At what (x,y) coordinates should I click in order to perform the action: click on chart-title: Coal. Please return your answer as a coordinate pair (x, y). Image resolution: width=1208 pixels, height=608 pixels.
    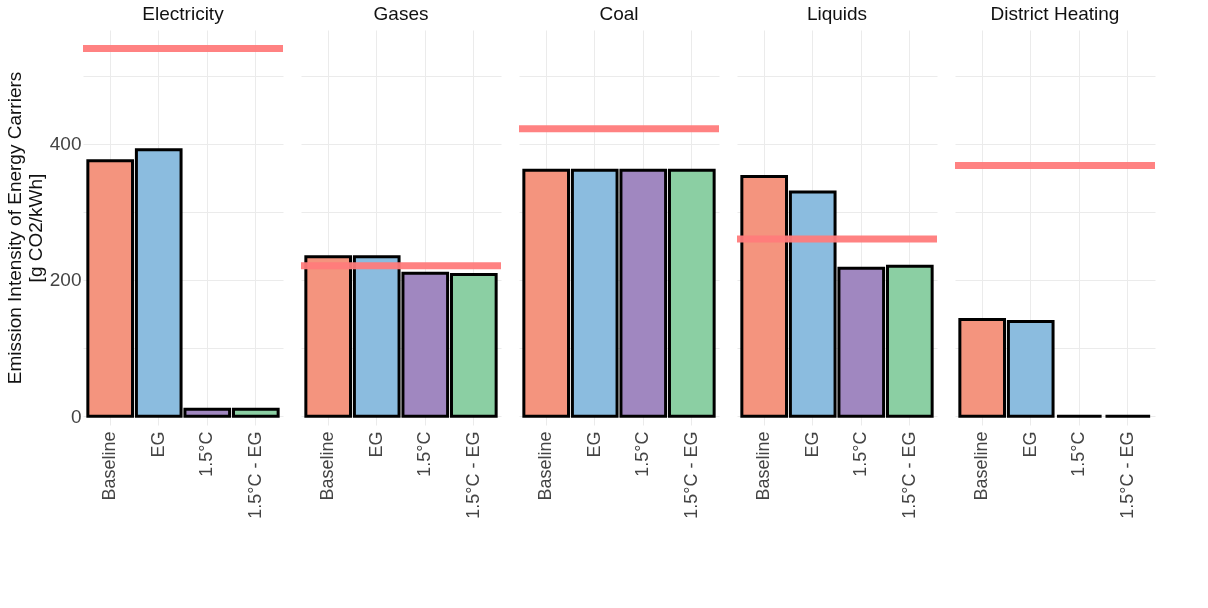
    Looking at the image, I should click on (619, 13).